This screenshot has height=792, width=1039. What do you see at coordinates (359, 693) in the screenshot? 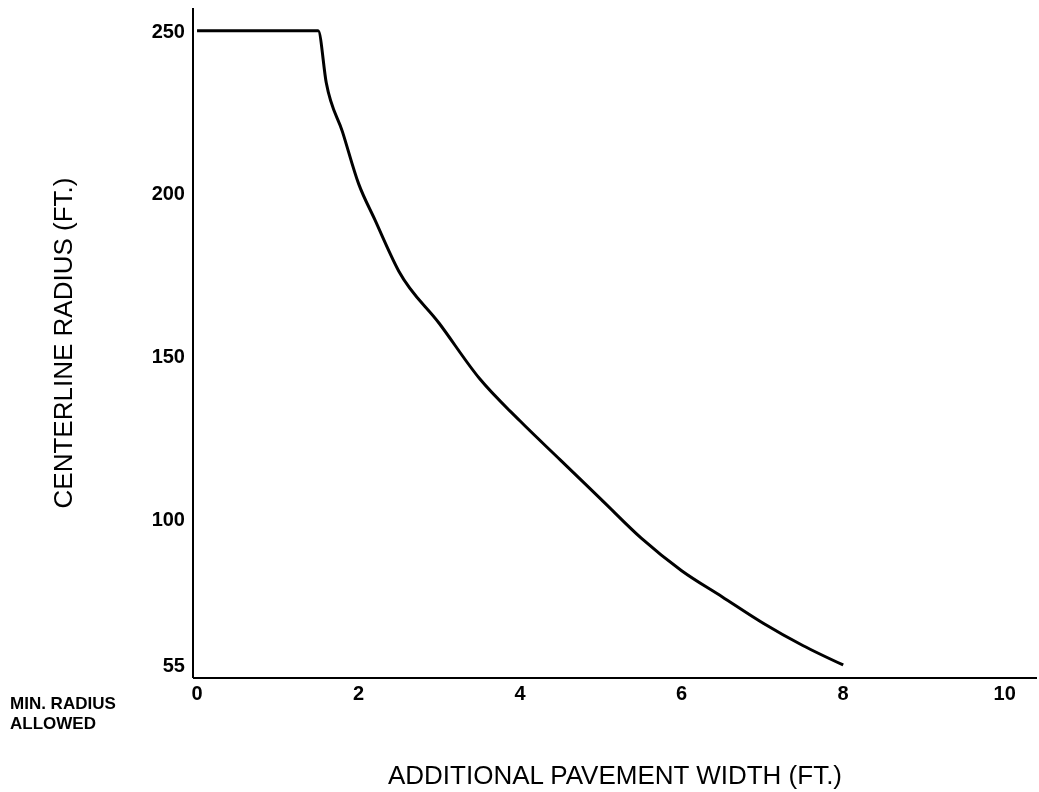
I see `x-tick-label: 2` at bounding box center [359, 693].